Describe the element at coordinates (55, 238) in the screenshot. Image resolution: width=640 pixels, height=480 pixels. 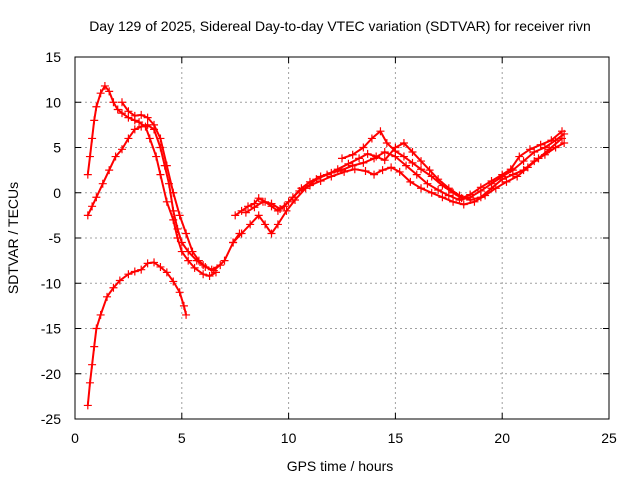
I see `y-tick-label: -5` at that location.